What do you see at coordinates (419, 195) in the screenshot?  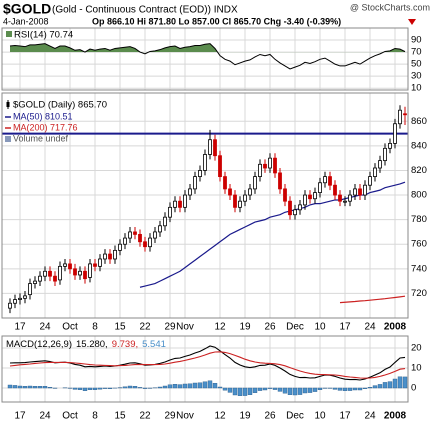 I see `y-tick-label: 800` at bounding box center [419, 195].